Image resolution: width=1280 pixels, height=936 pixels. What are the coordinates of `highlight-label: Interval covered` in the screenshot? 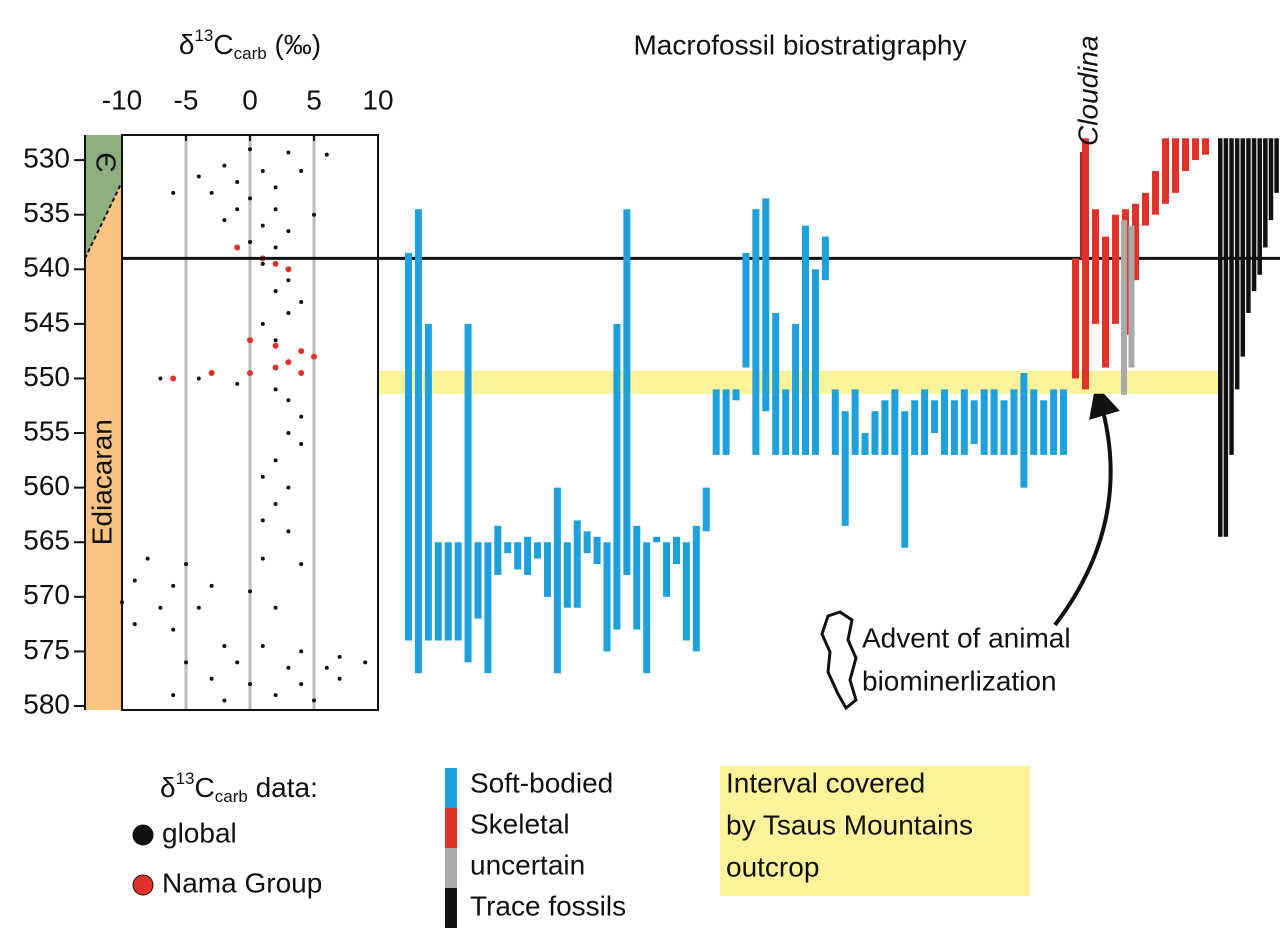 It's located at (825, 782).